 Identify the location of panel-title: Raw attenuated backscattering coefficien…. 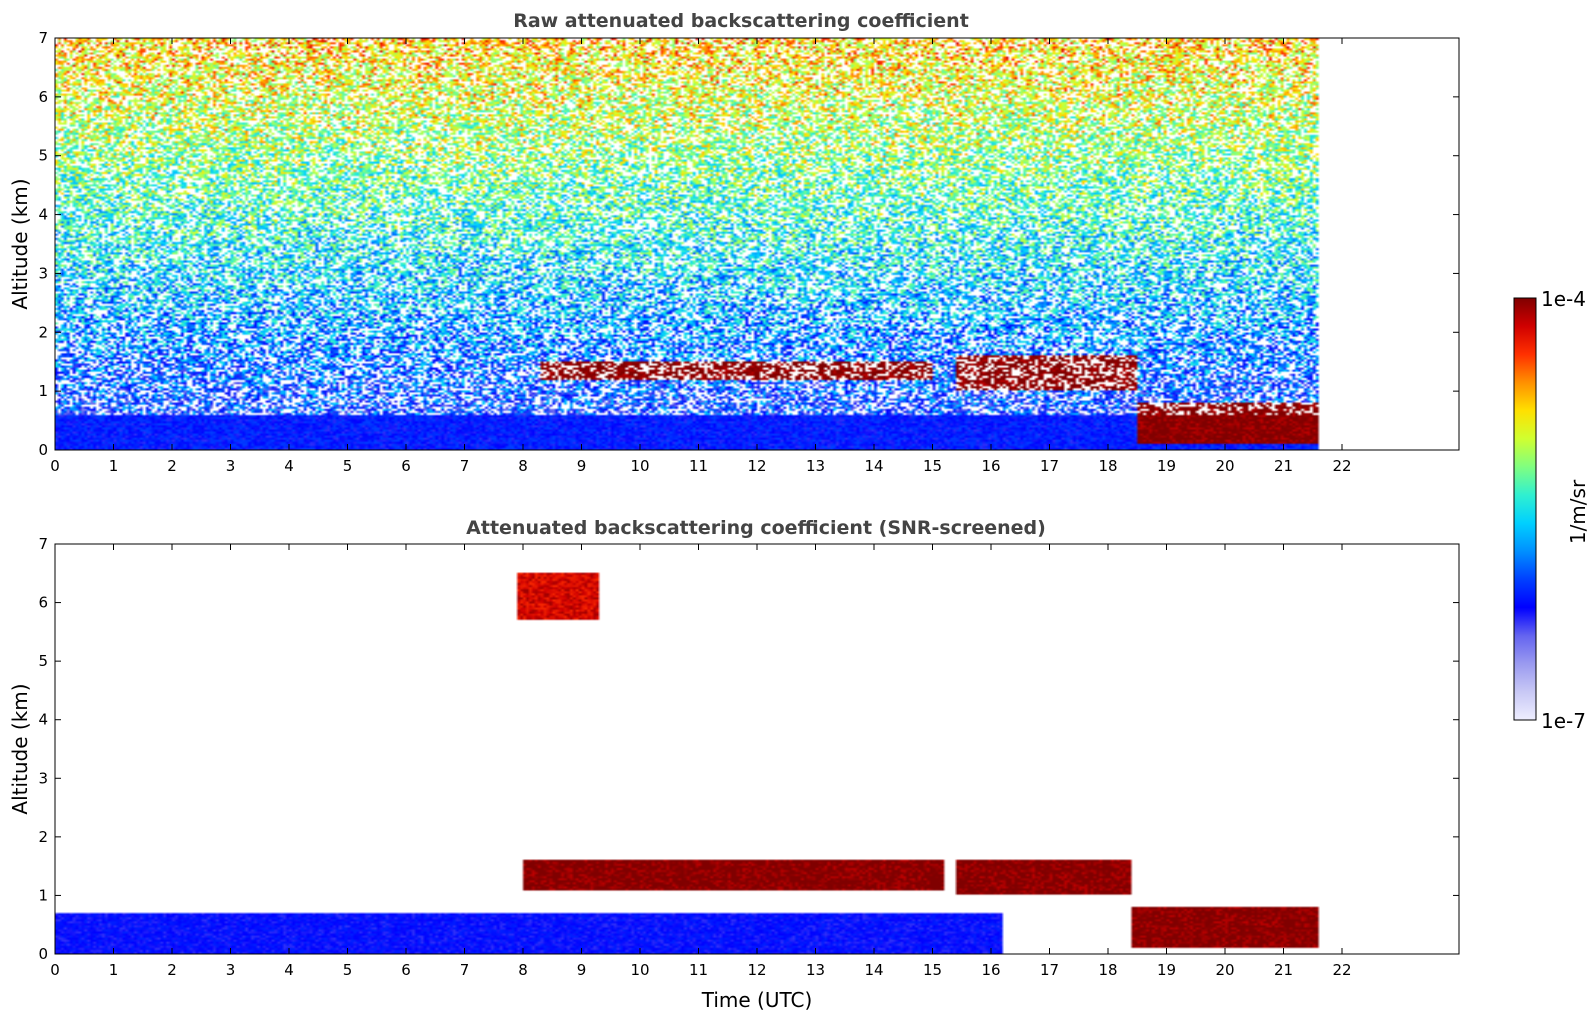
(741, 21).